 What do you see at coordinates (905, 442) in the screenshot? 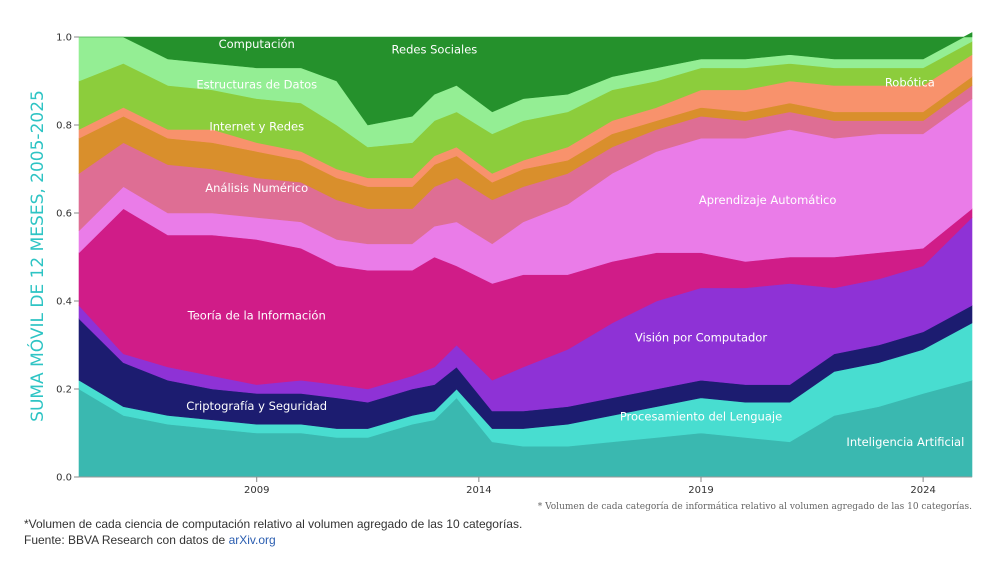
I see `series-label-inteligencia-artificial: Inteligencia Artificial` at bounding box center [905, 442].